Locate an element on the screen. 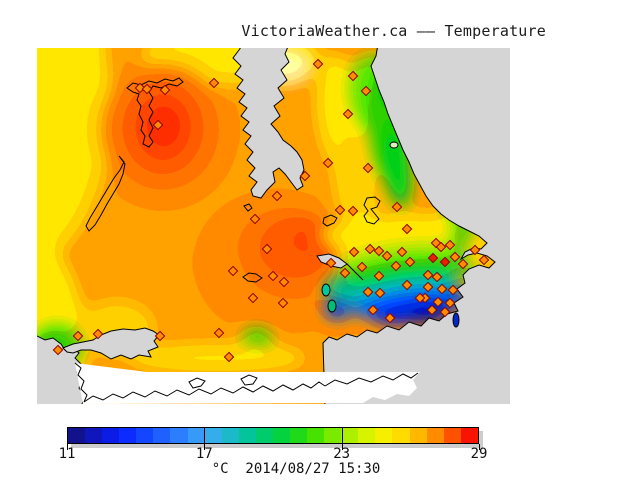  page-title: VictoriaWeather.ca —— Temperature is located at coordinates (393, 31).